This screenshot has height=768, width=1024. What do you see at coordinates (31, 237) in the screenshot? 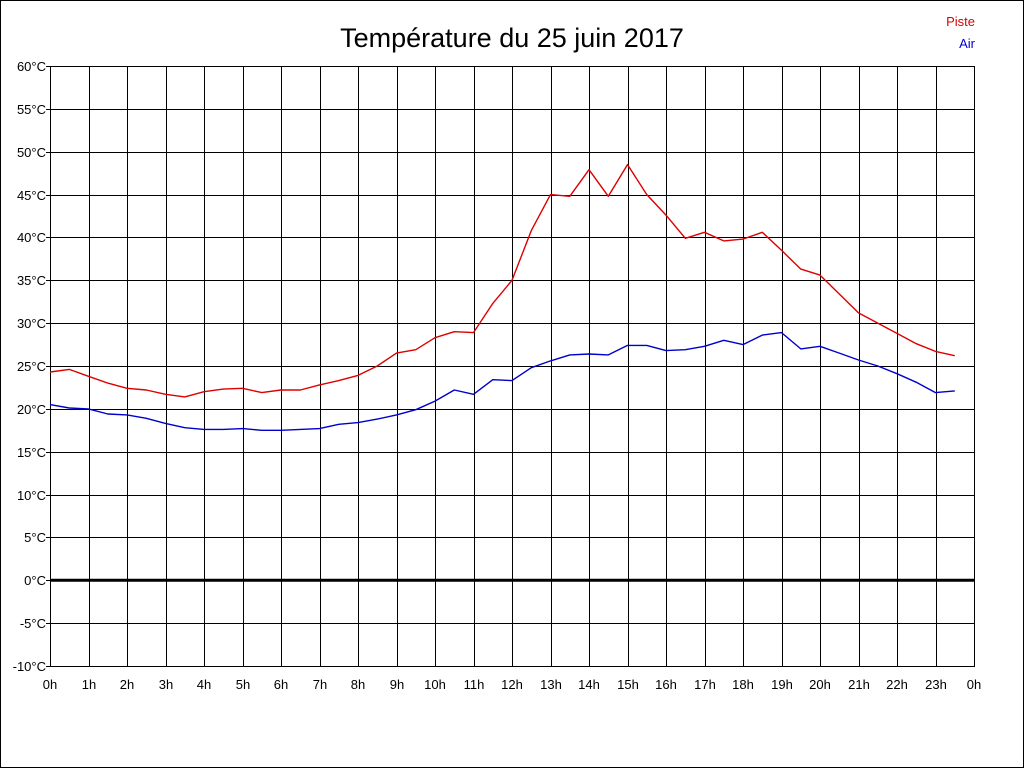
I see `y-tick-label: 40°C` at bounding box center [31, 237].